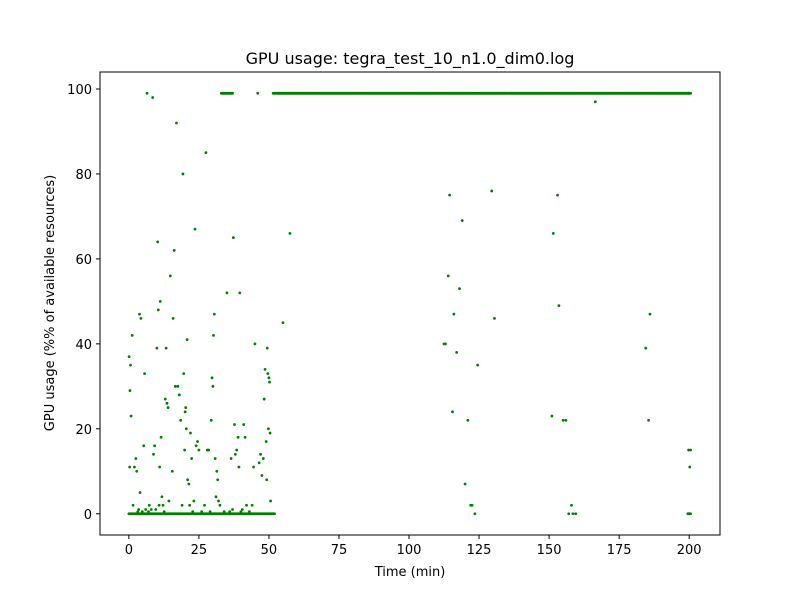 The width and height of the screenshot is (800, 600). What do you see at coordinates (83, 303) in the screenshot?
I see `y-ticks: 0 20 40 60 80 100` at bounding box center [83, 303].